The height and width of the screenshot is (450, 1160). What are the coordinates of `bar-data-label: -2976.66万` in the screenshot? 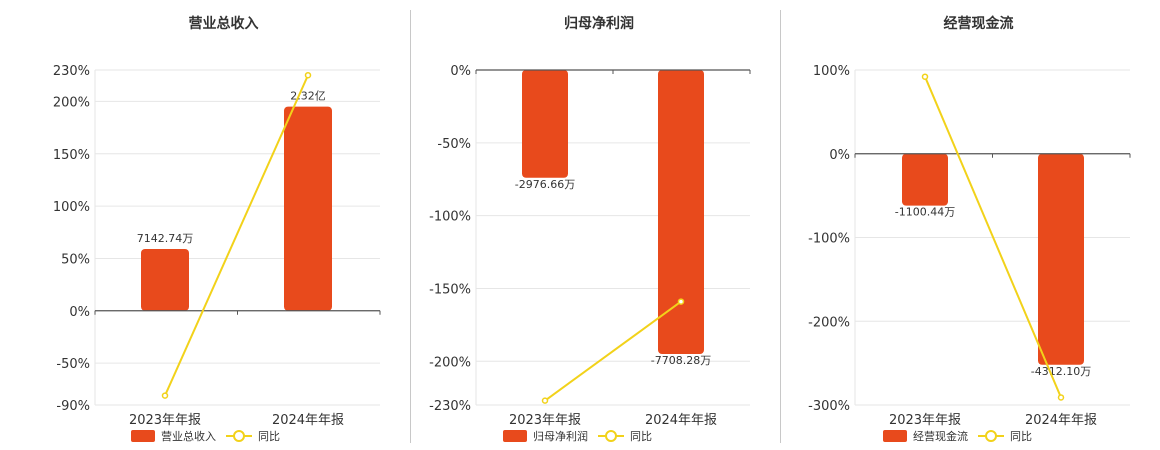 It's located at (545, 184).